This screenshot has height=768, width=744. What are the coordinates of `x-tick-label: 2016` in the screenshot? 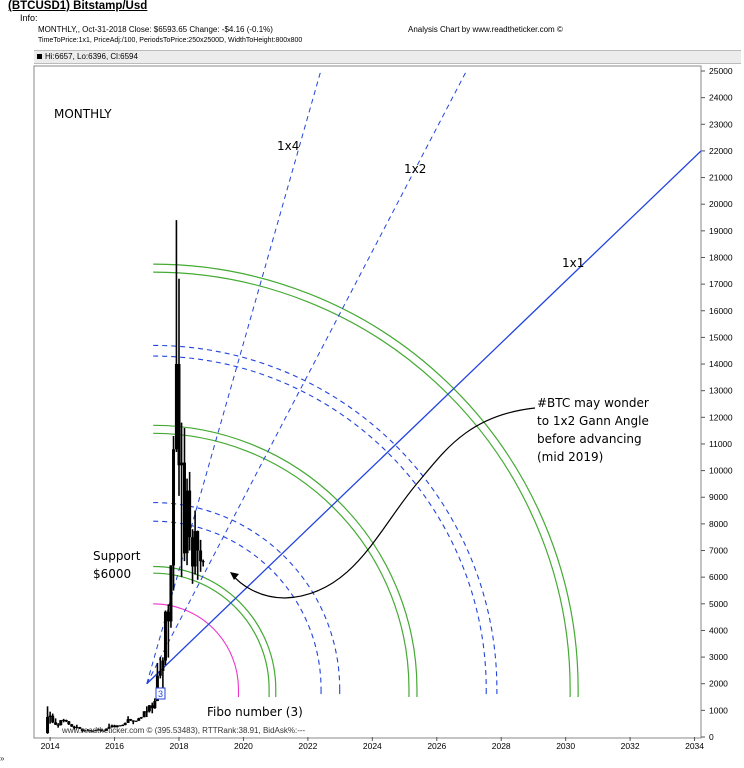 It's located at (114, 746).